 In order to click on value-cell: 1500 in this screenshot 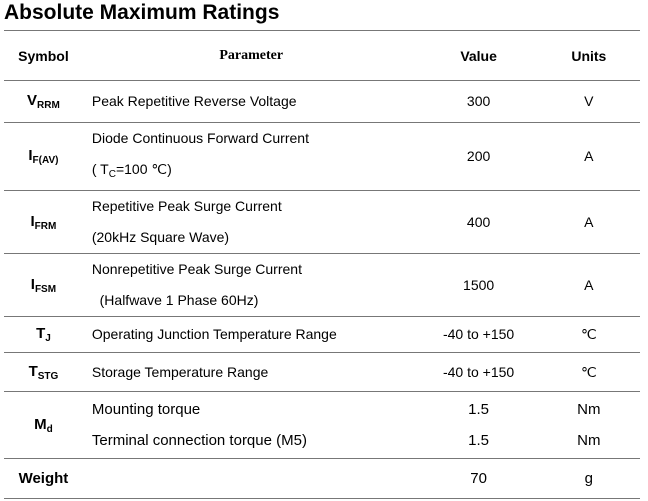, I will do `click(478, 285)`.